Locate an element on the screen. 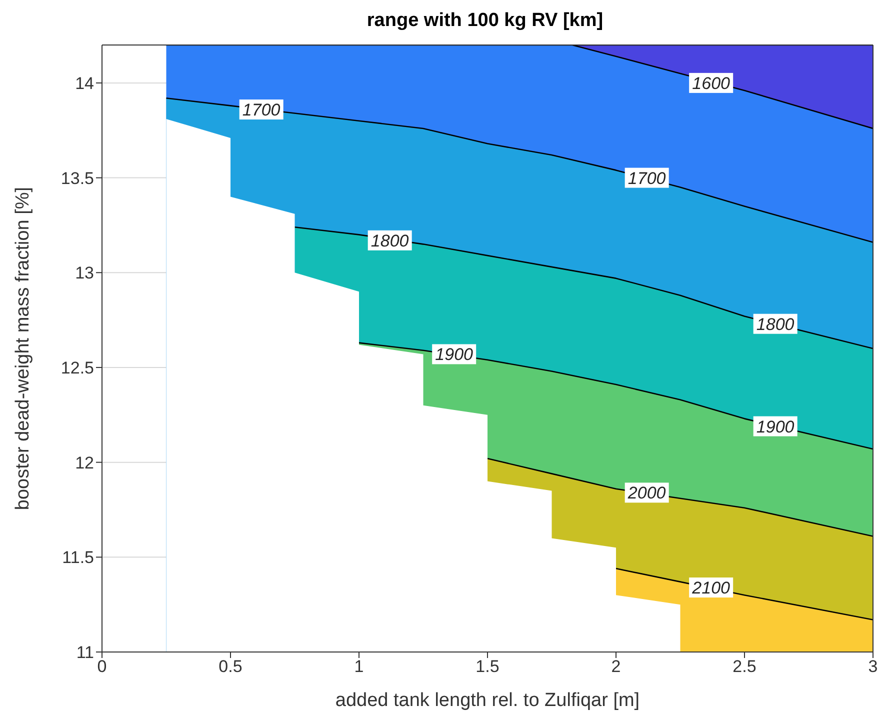  x-tick-label: 0 is located at coordinates (102, 666).